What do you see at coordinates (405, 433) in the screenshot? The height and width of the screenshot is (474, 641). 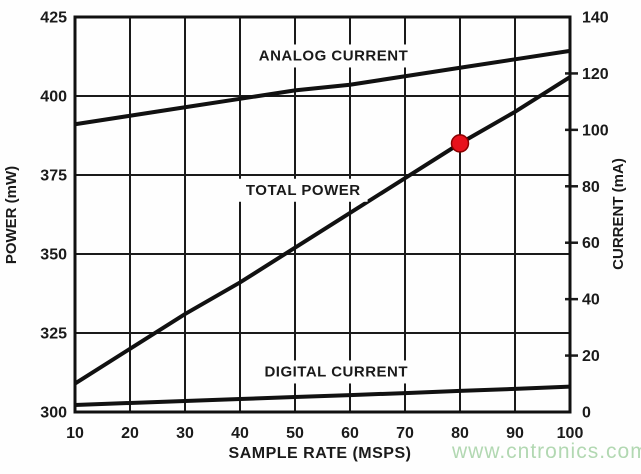 I see `x-tick-label: 70` at bounding box center [405, 433].